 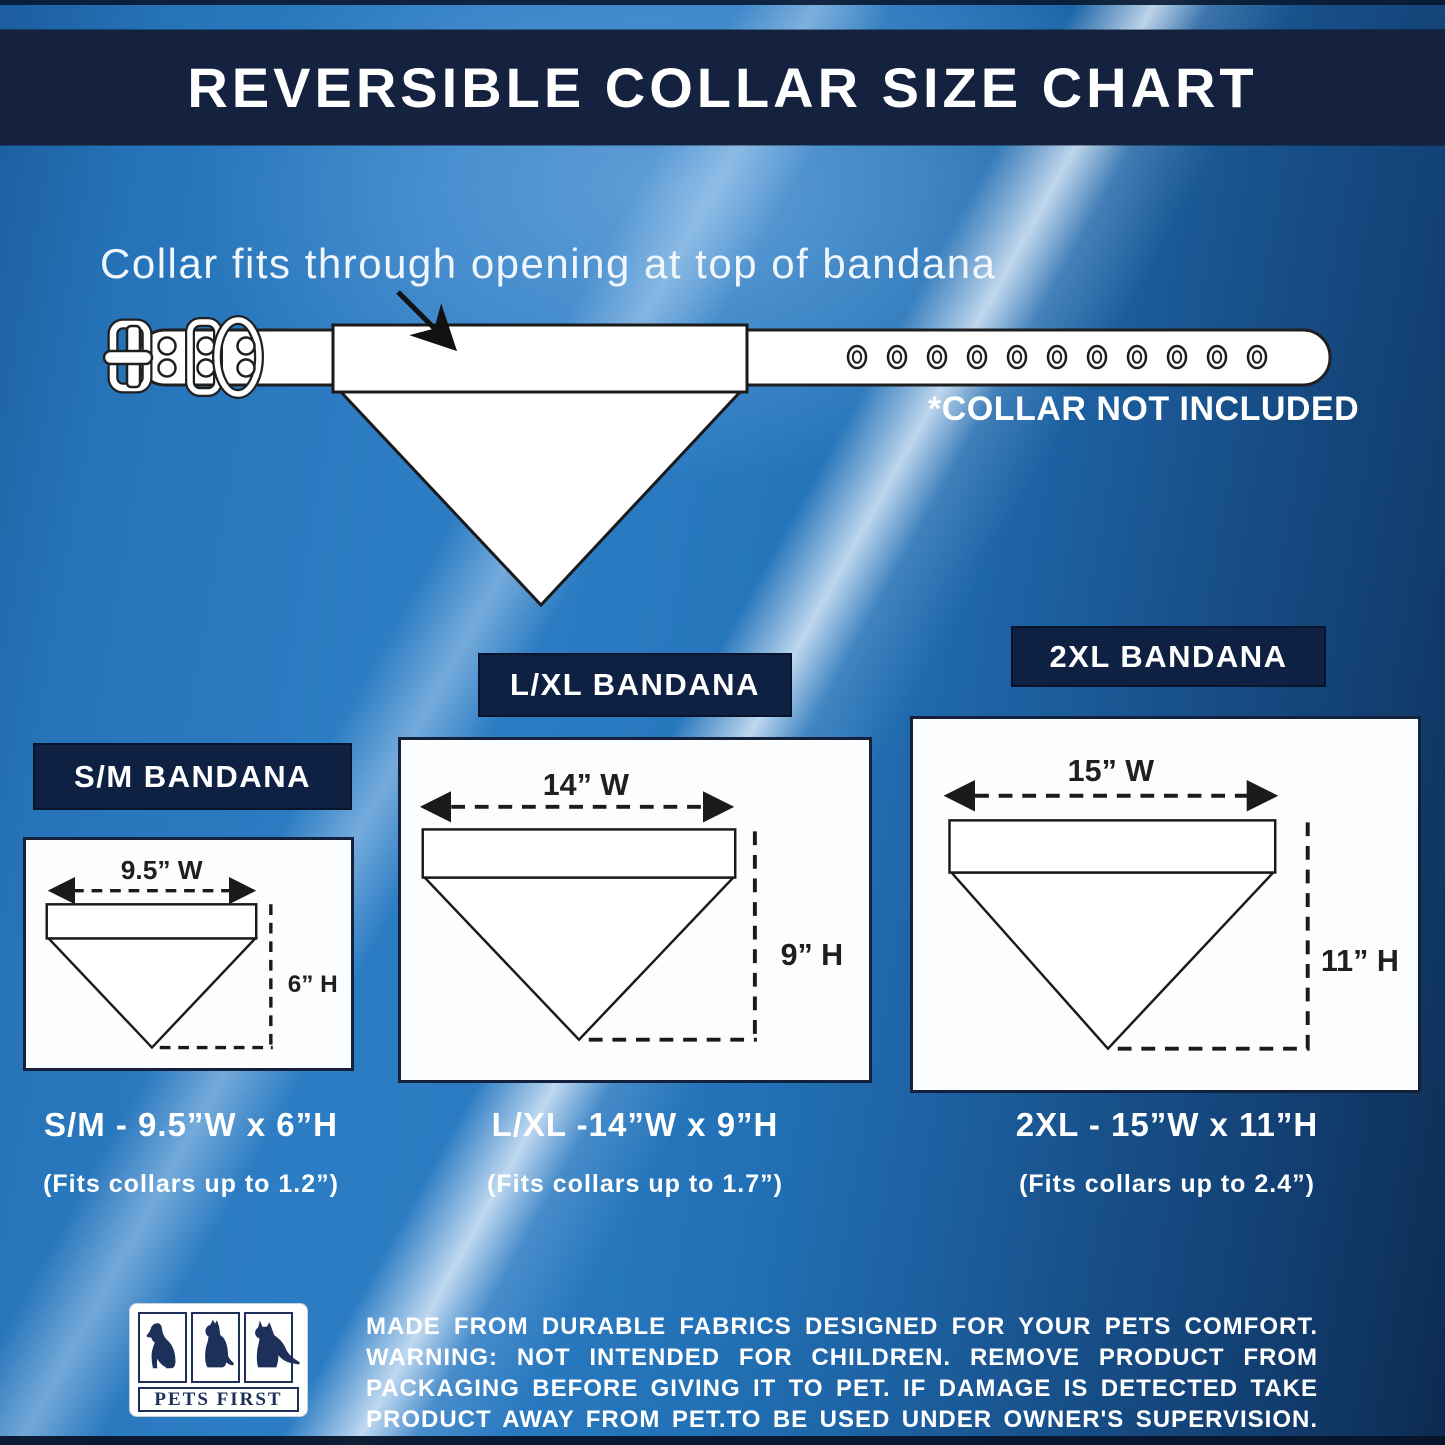 What do you see at coordinates (1111, 771) in the screenshot?
I see `xxl-width-label: 15” W` at bounding box center [1111, 771].